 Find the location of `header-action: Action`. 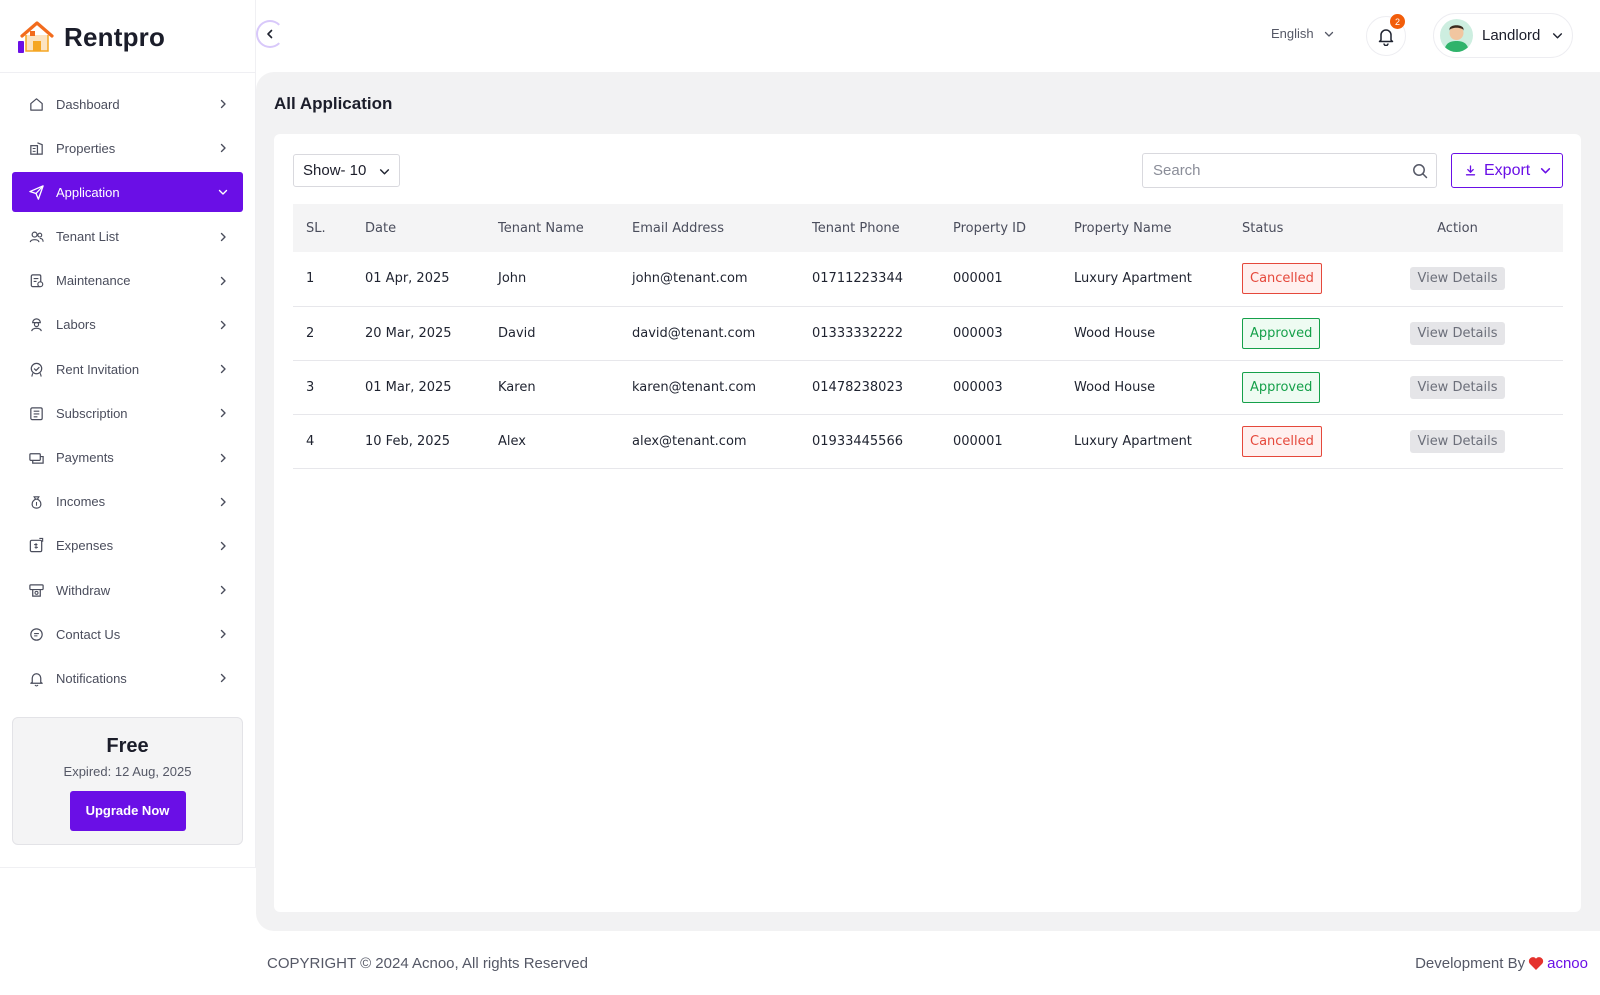

header-action: Action is located at coordinates (1457, 228).